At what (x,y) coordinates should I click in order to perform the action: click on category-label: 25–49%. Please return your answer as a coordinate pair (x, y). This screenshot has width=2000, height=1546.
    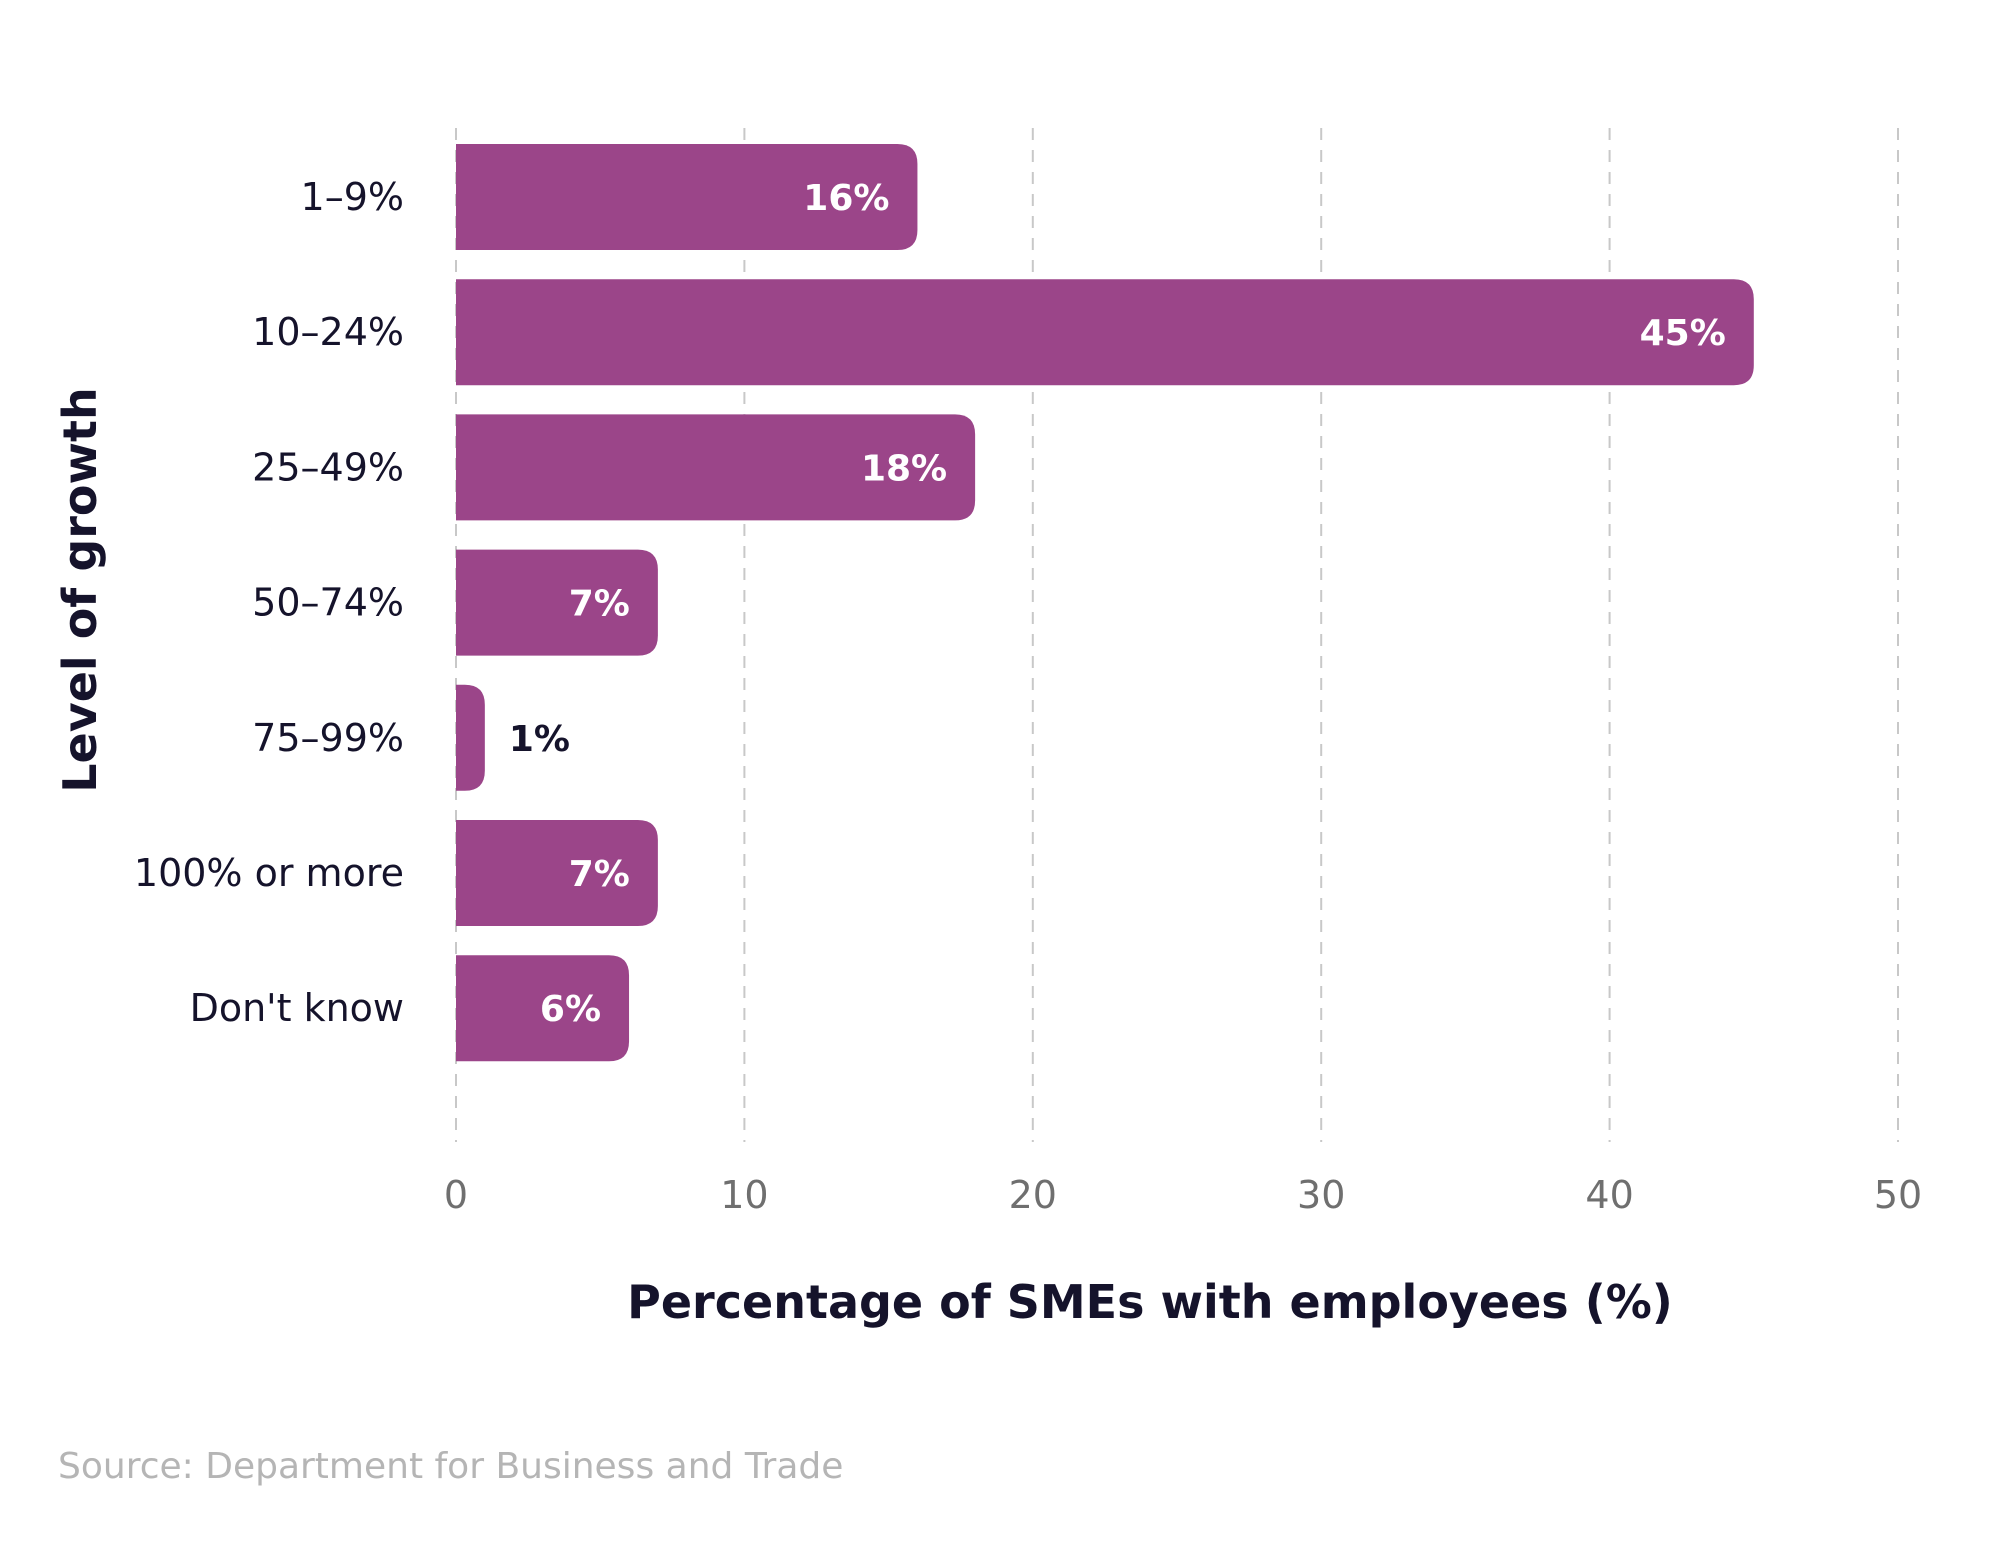
    Looking at the image, I should click on (328, 467).